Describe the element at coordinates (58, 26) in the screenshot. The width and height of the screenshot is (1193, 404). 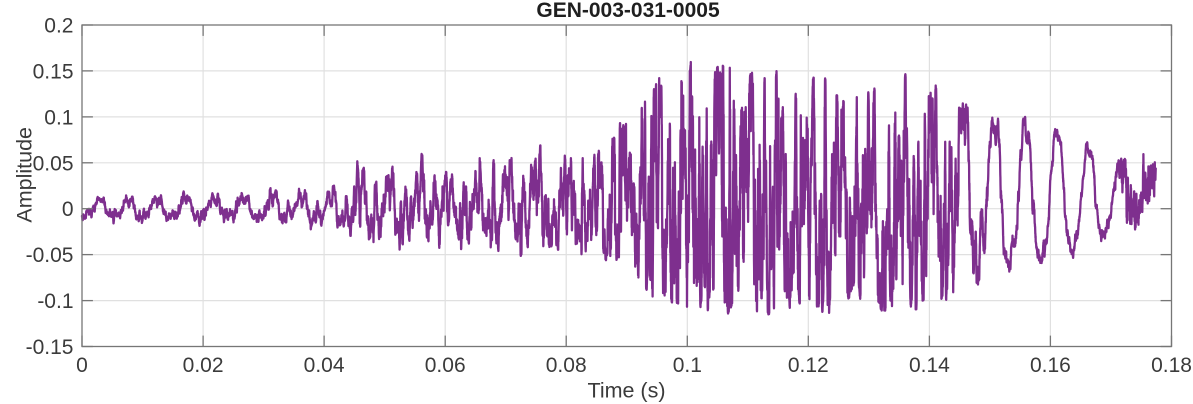
I see `svg-text: 0.2` at that location.